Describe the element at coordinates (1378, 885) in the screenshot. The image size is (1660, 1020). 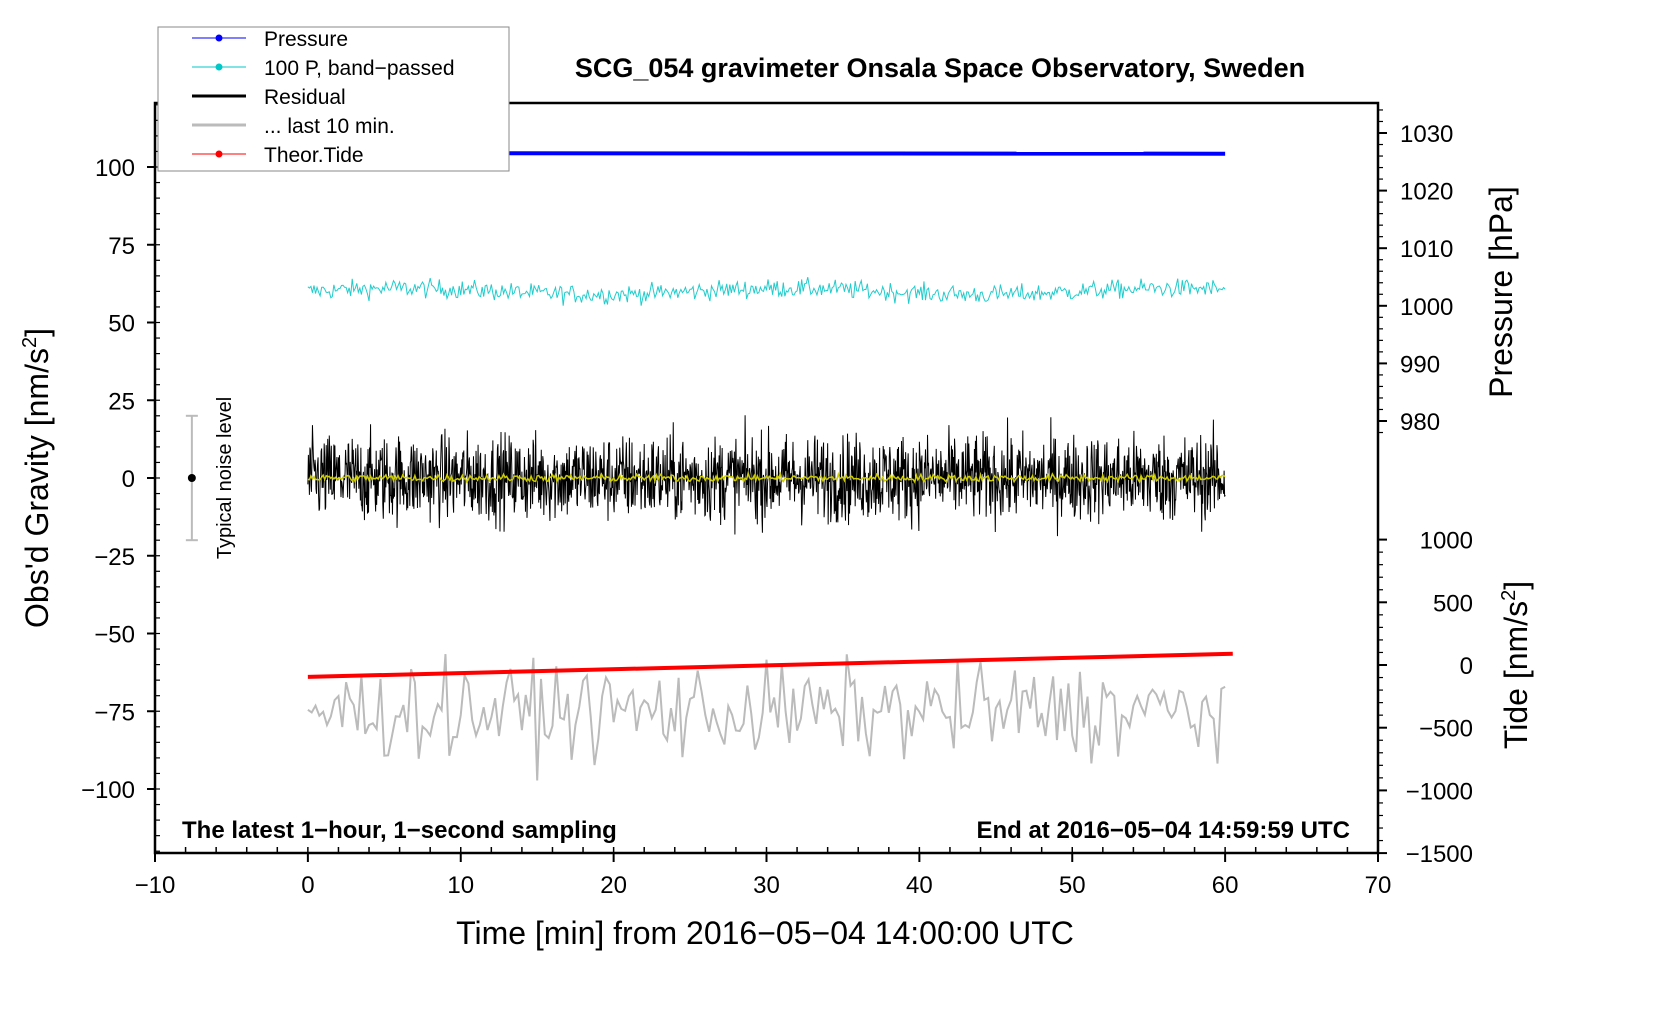
I see `x-tick-label: 70` at that location.